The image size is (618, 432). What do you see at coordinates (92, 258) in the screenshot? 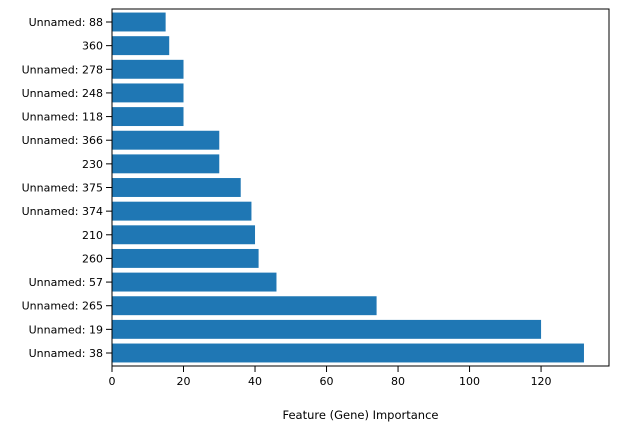
I see `y-tick-label: 260` at bounding box center [92, 258].